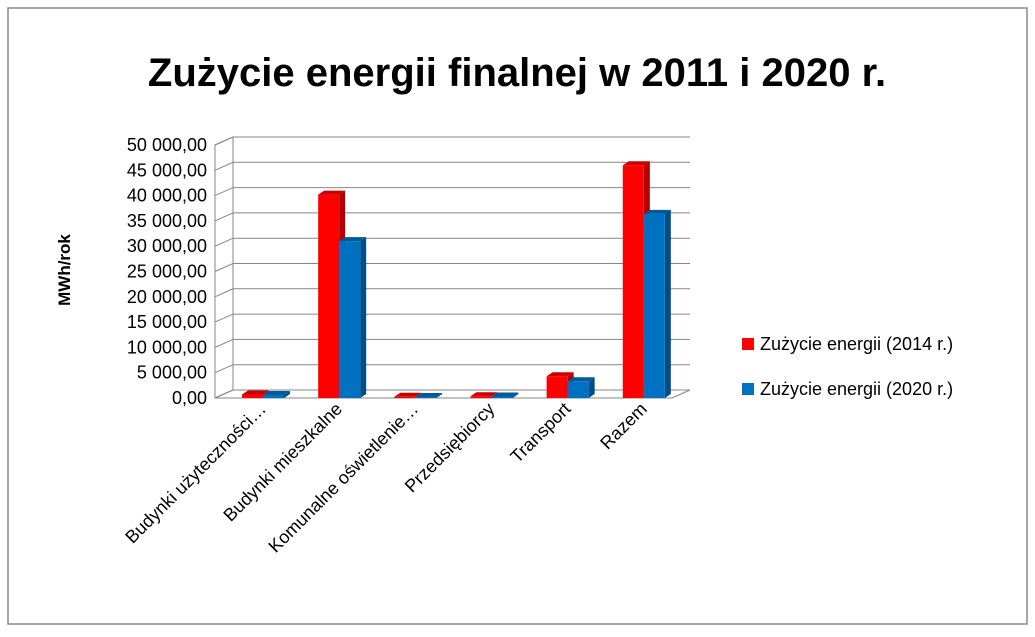 The width and height of the screenshot is (1035, 637). Describe the element at coordinates (856, 389) in the screenshot. I see `legend-label: Zużycie energii (2020 r.)` at that location.